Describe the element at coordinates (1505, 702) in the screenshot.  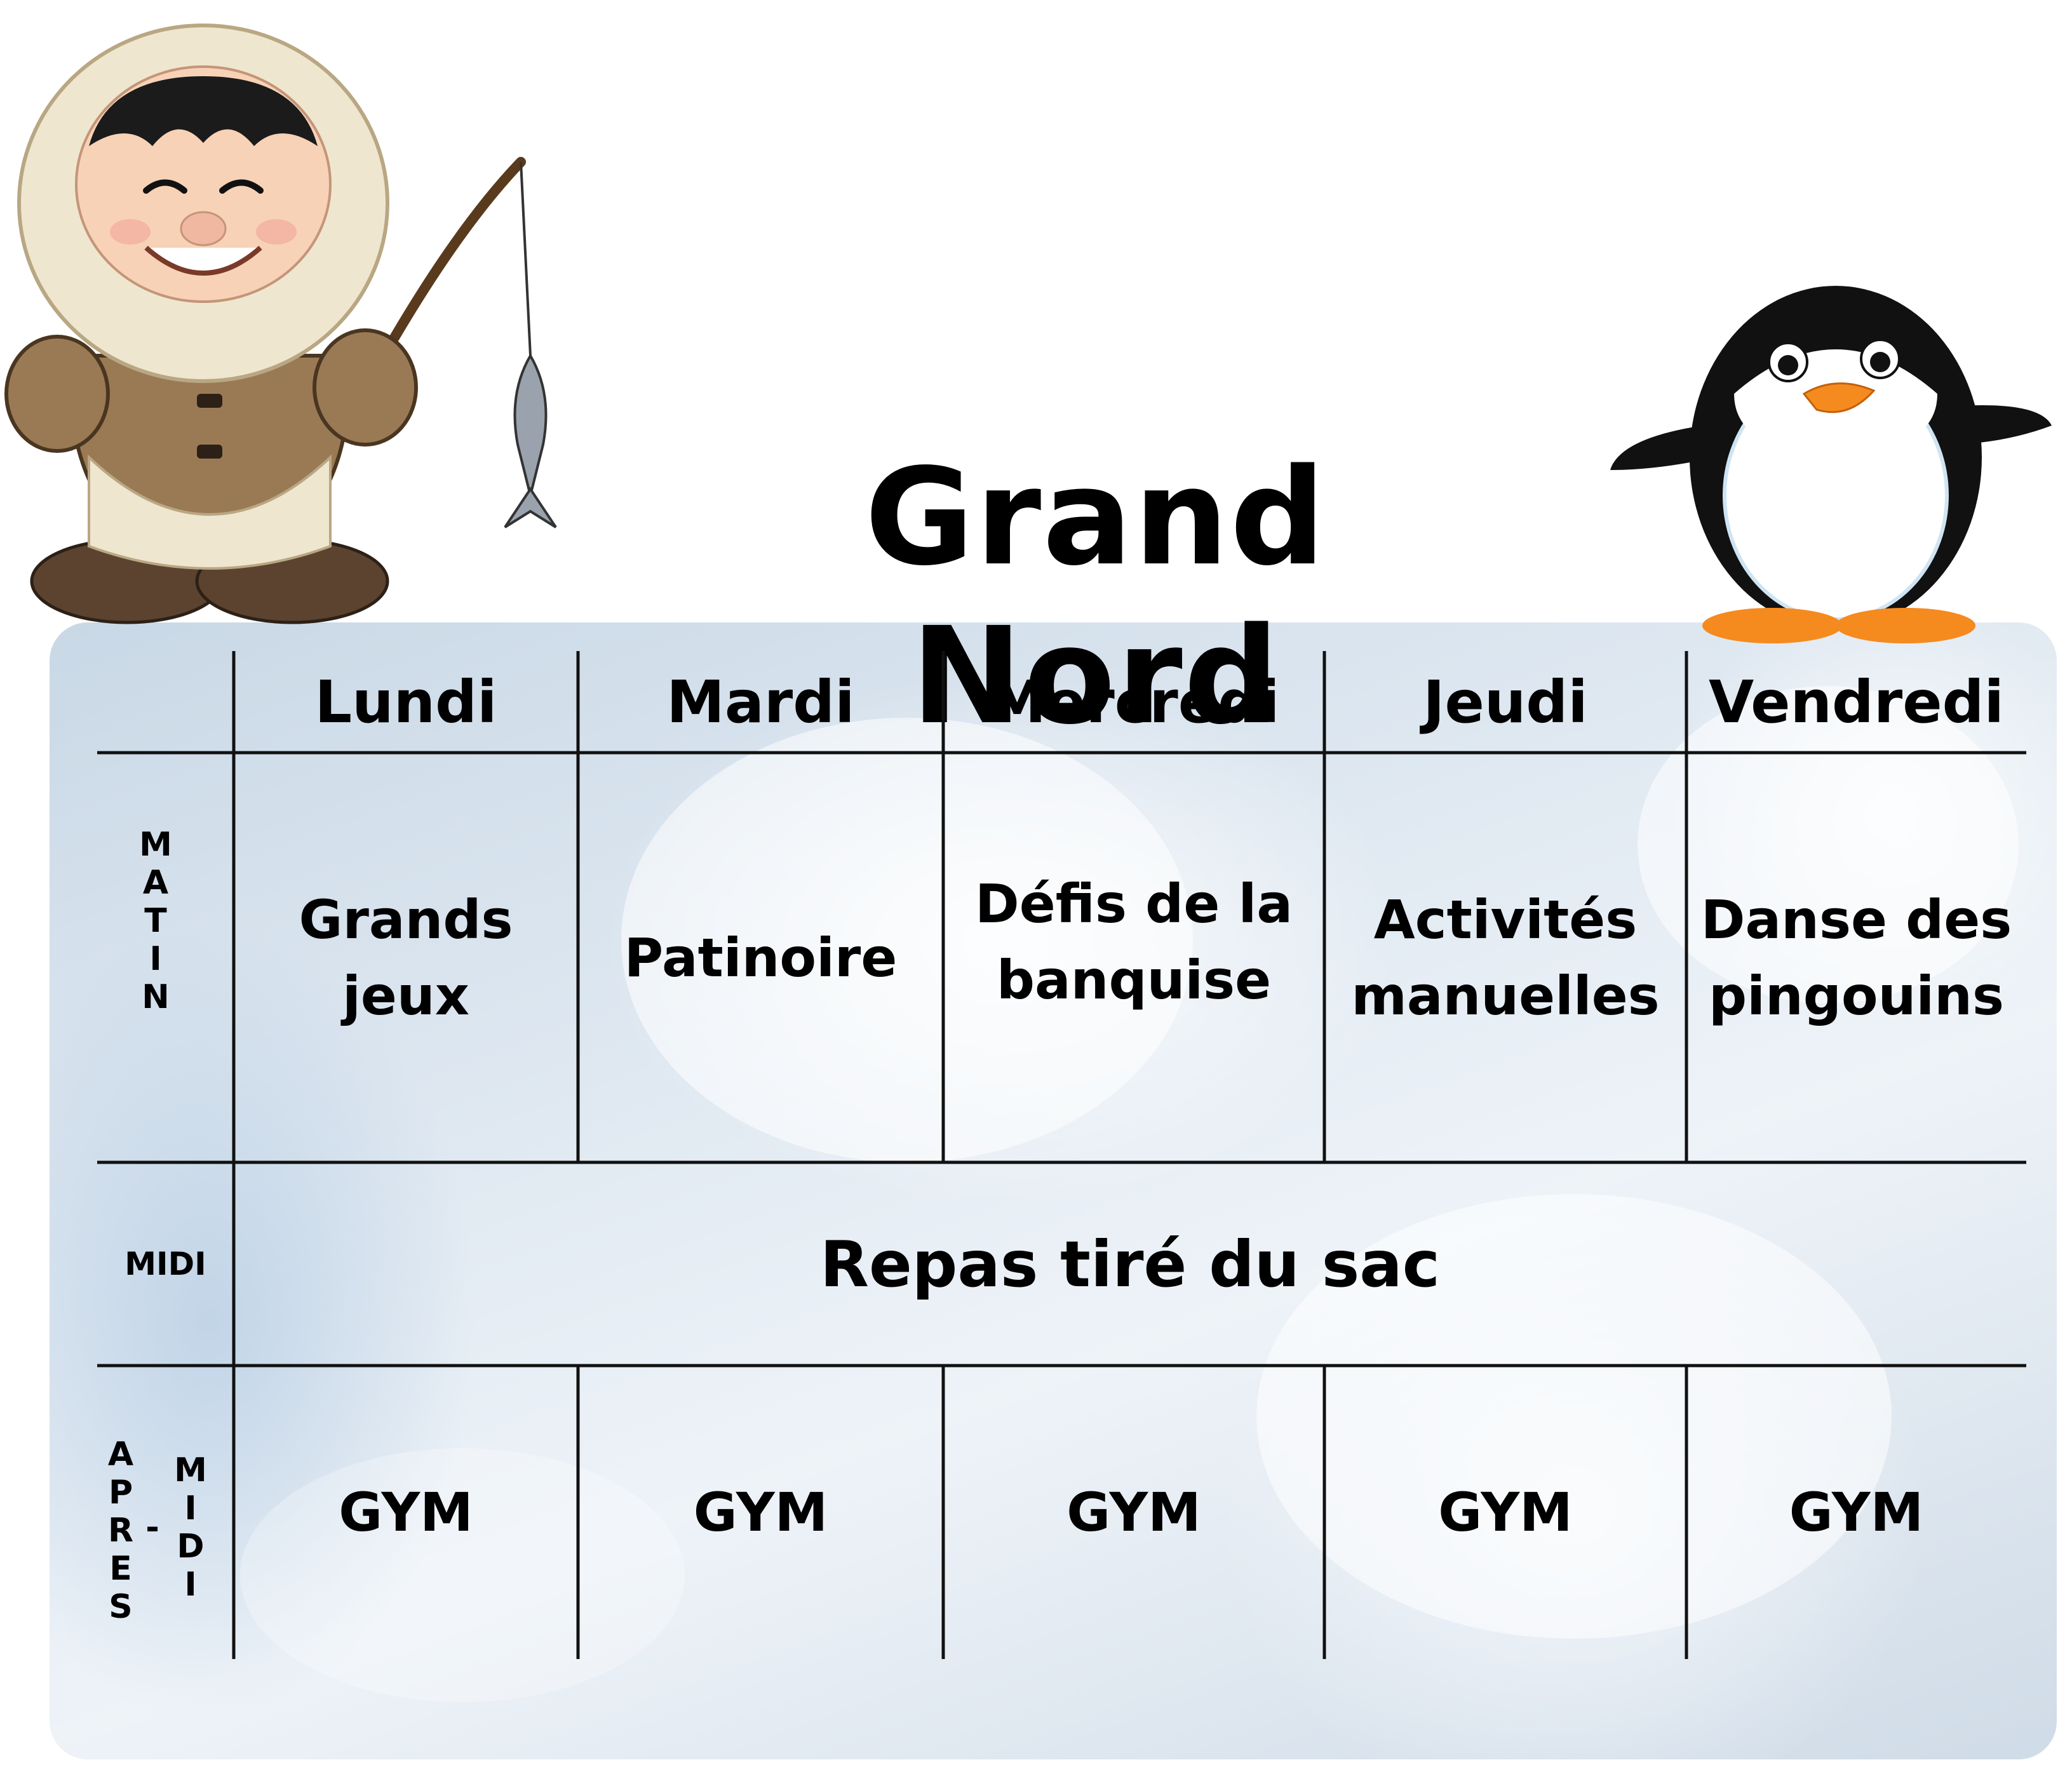
I see `day-header-jeudi: Jeudi` at that location.